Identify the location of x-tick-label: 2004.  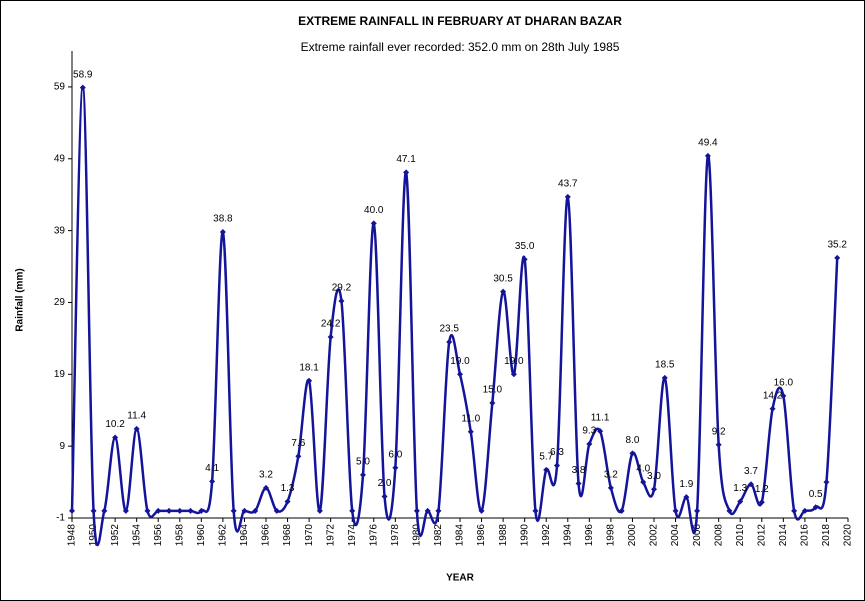
(675, 535).